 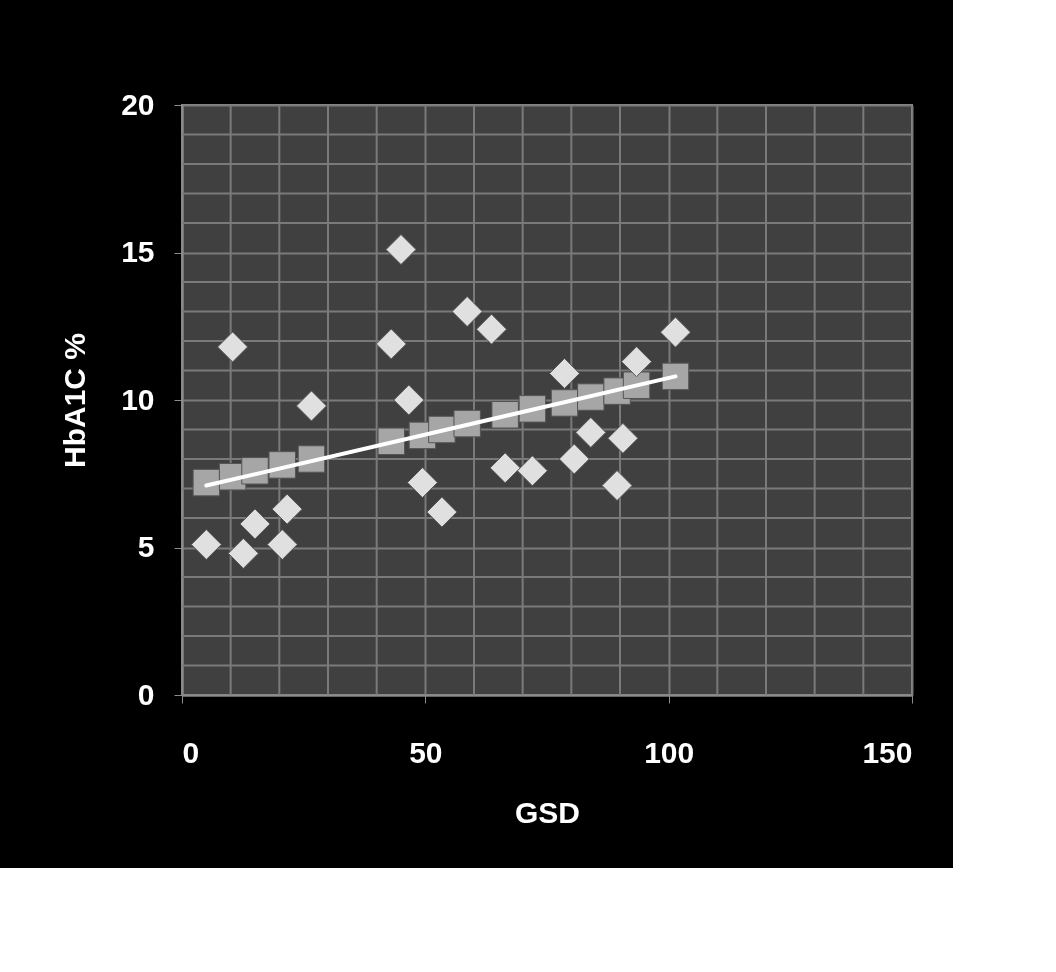 I want to click on y-tick-label: 0, so click(x=146, y=694).